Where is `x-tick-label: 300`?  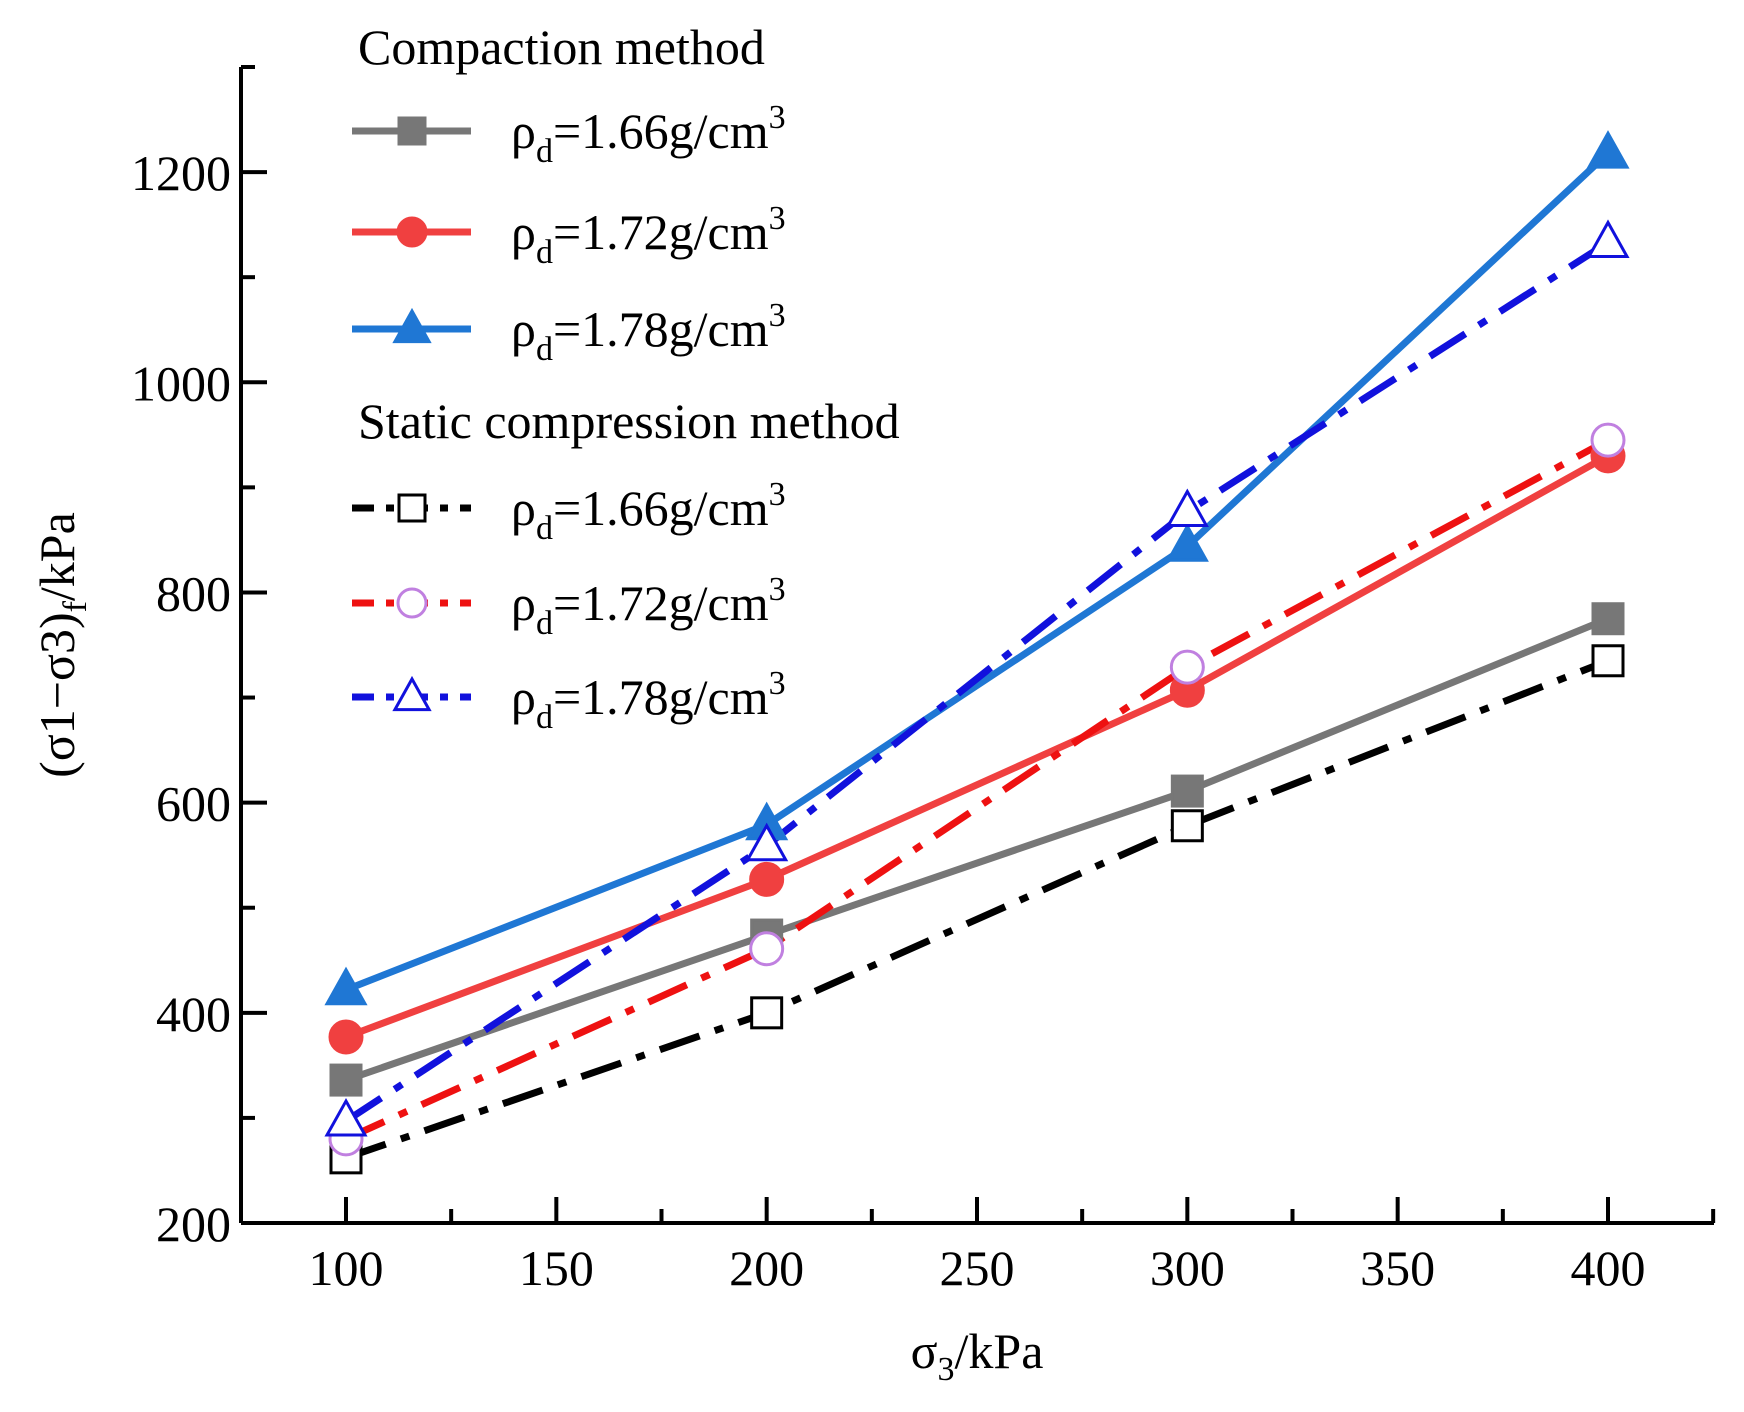 x-tick-label: 300 is located at coordinates (1187, 1268).